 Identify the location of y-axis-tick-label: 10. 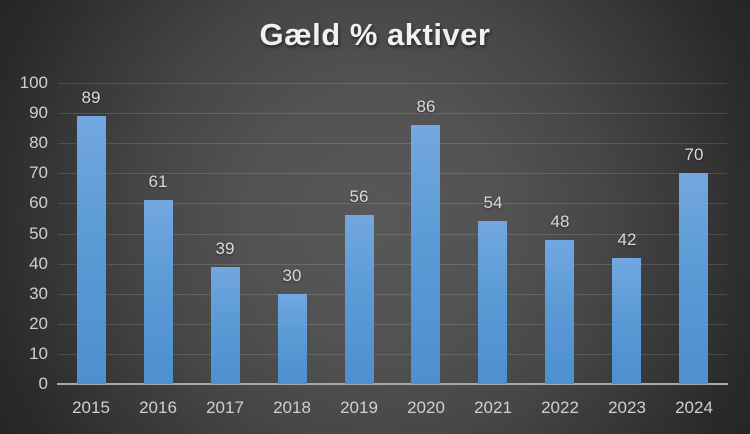
(38, 353).